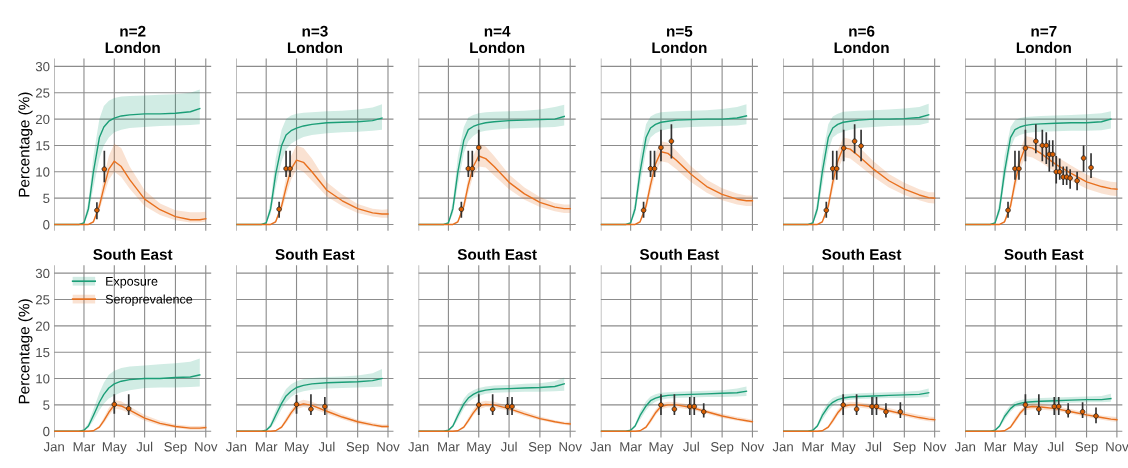  What do you see at coordinates (861, 39) in the screenshot?
I see `chart-title: n=6 London` at bounding box center [861, 39].